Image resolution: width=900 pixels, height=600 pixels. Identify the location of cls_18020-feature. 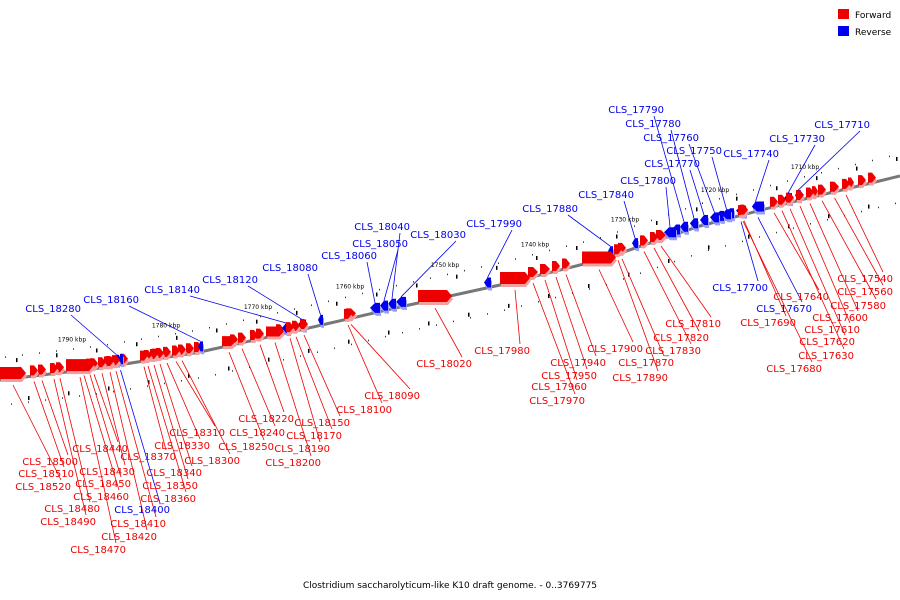
(435, 298).